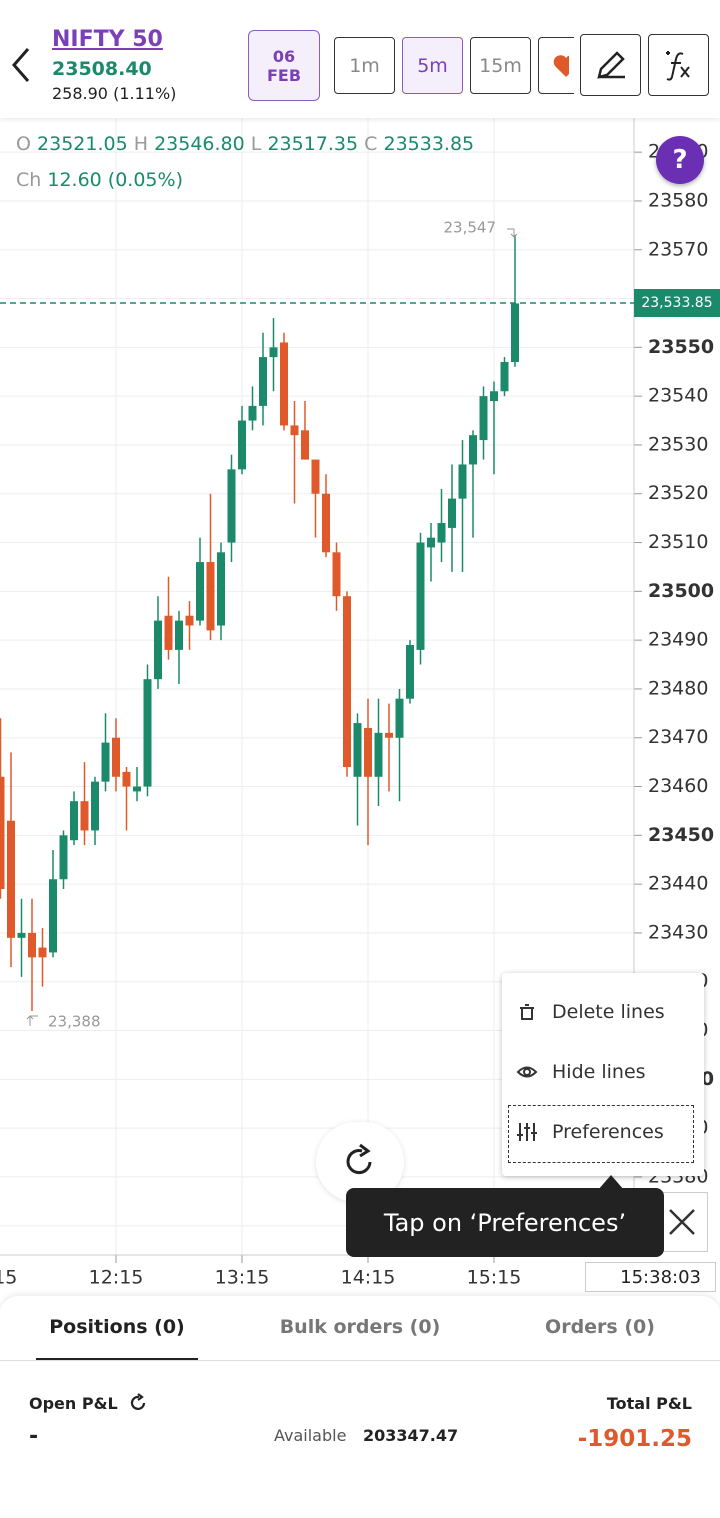 This screenshot has height=1518, width=720. What do you see at coordinates (411, 1435) in the screenshot?
I see `available-value: 203347.47` at bounding box center [411, 1435].